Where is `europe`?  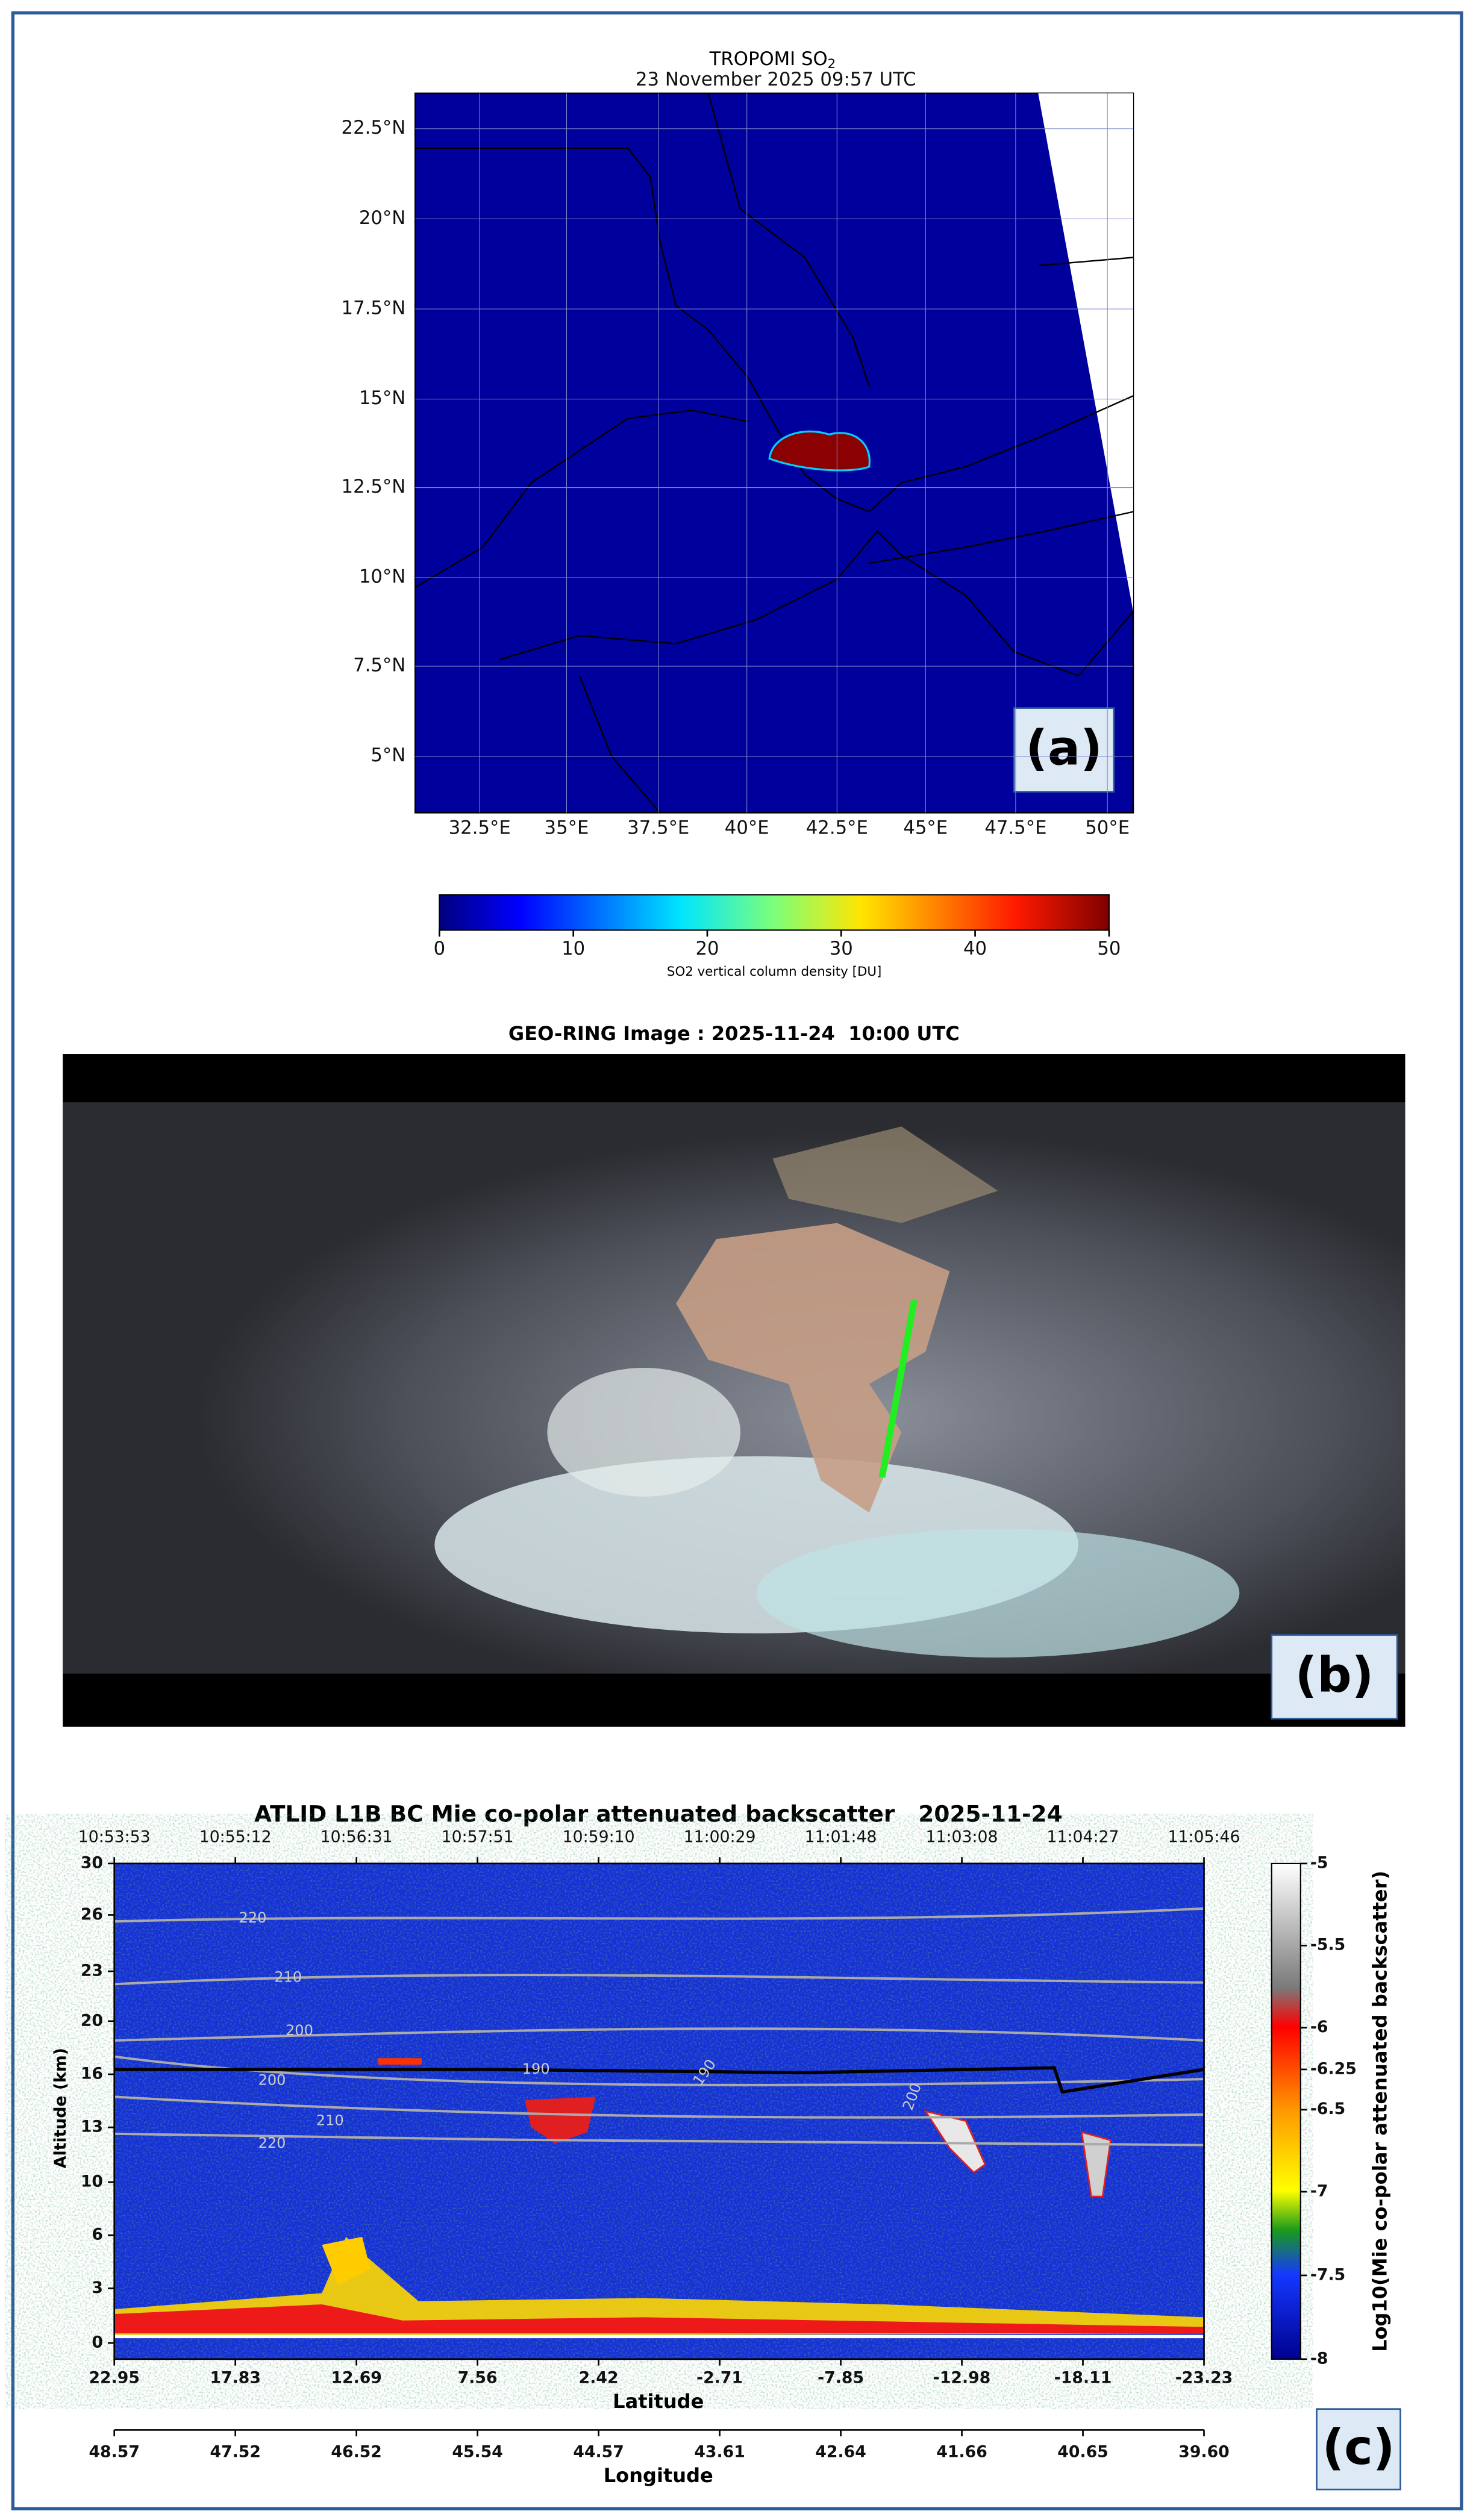 europe is located at coordinates (885, 1174).